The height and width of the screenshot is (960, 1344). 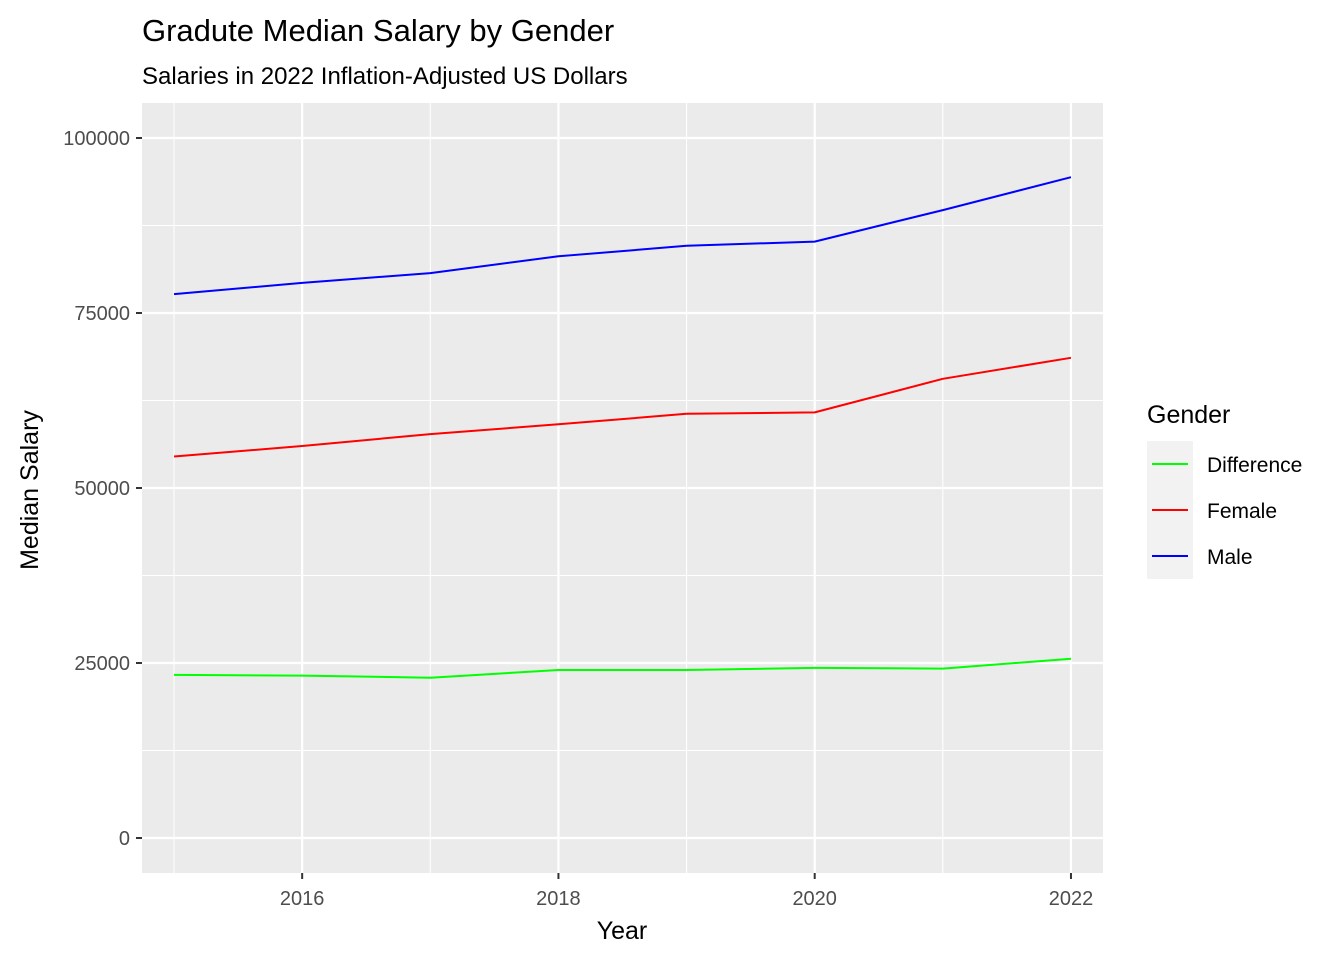 I want to click on x-tick-label: 2020, so click(x=814, y=899).